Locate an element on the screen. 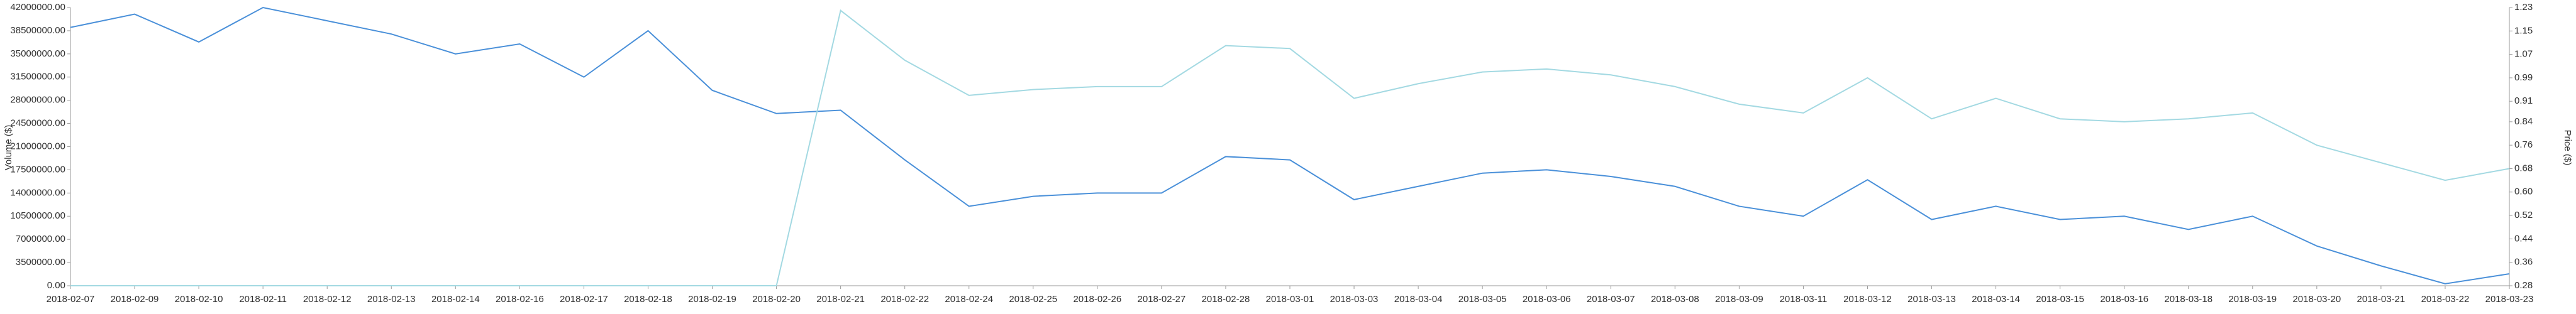  y2-tick-label: 0.44 is located at coordinates (2523, 238).